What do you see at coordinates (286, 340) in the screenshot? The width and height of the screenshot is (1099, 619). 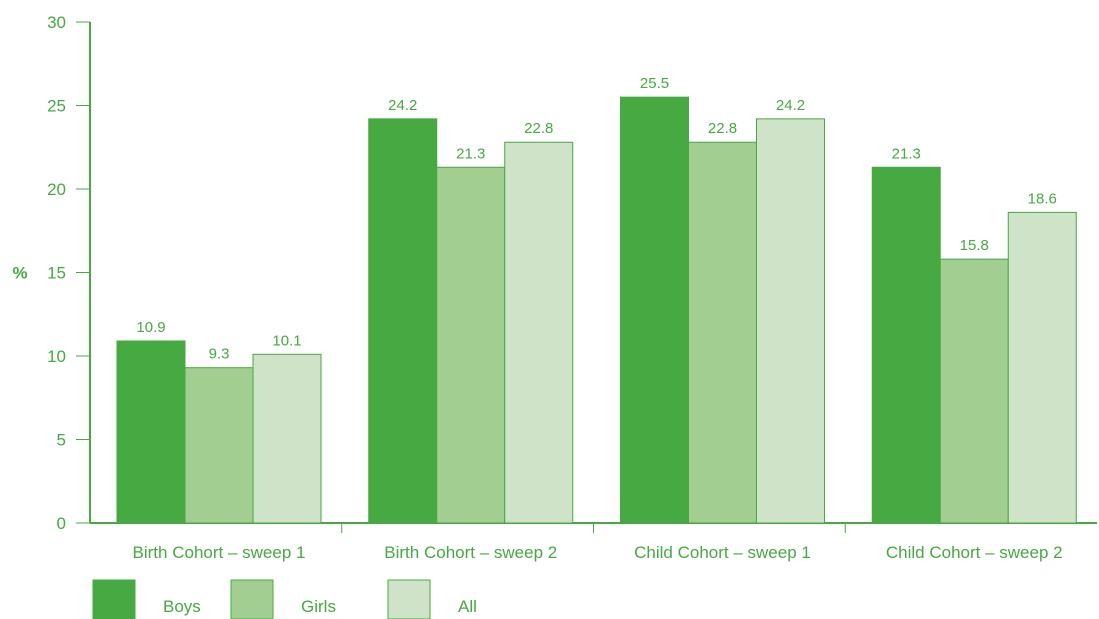 I see `value-label: 10.1` at bounding box center [286, 340].